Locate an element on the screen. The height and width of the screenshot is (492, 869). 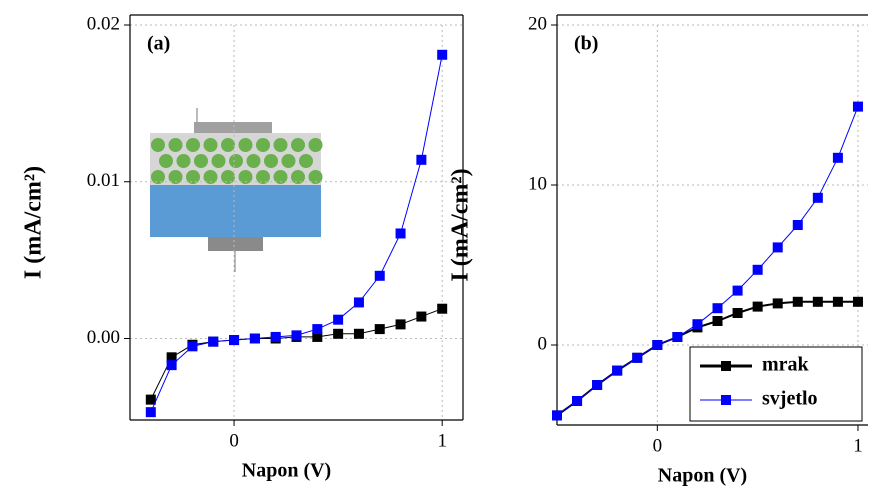
top-contact is located at coordinates (233, 128).